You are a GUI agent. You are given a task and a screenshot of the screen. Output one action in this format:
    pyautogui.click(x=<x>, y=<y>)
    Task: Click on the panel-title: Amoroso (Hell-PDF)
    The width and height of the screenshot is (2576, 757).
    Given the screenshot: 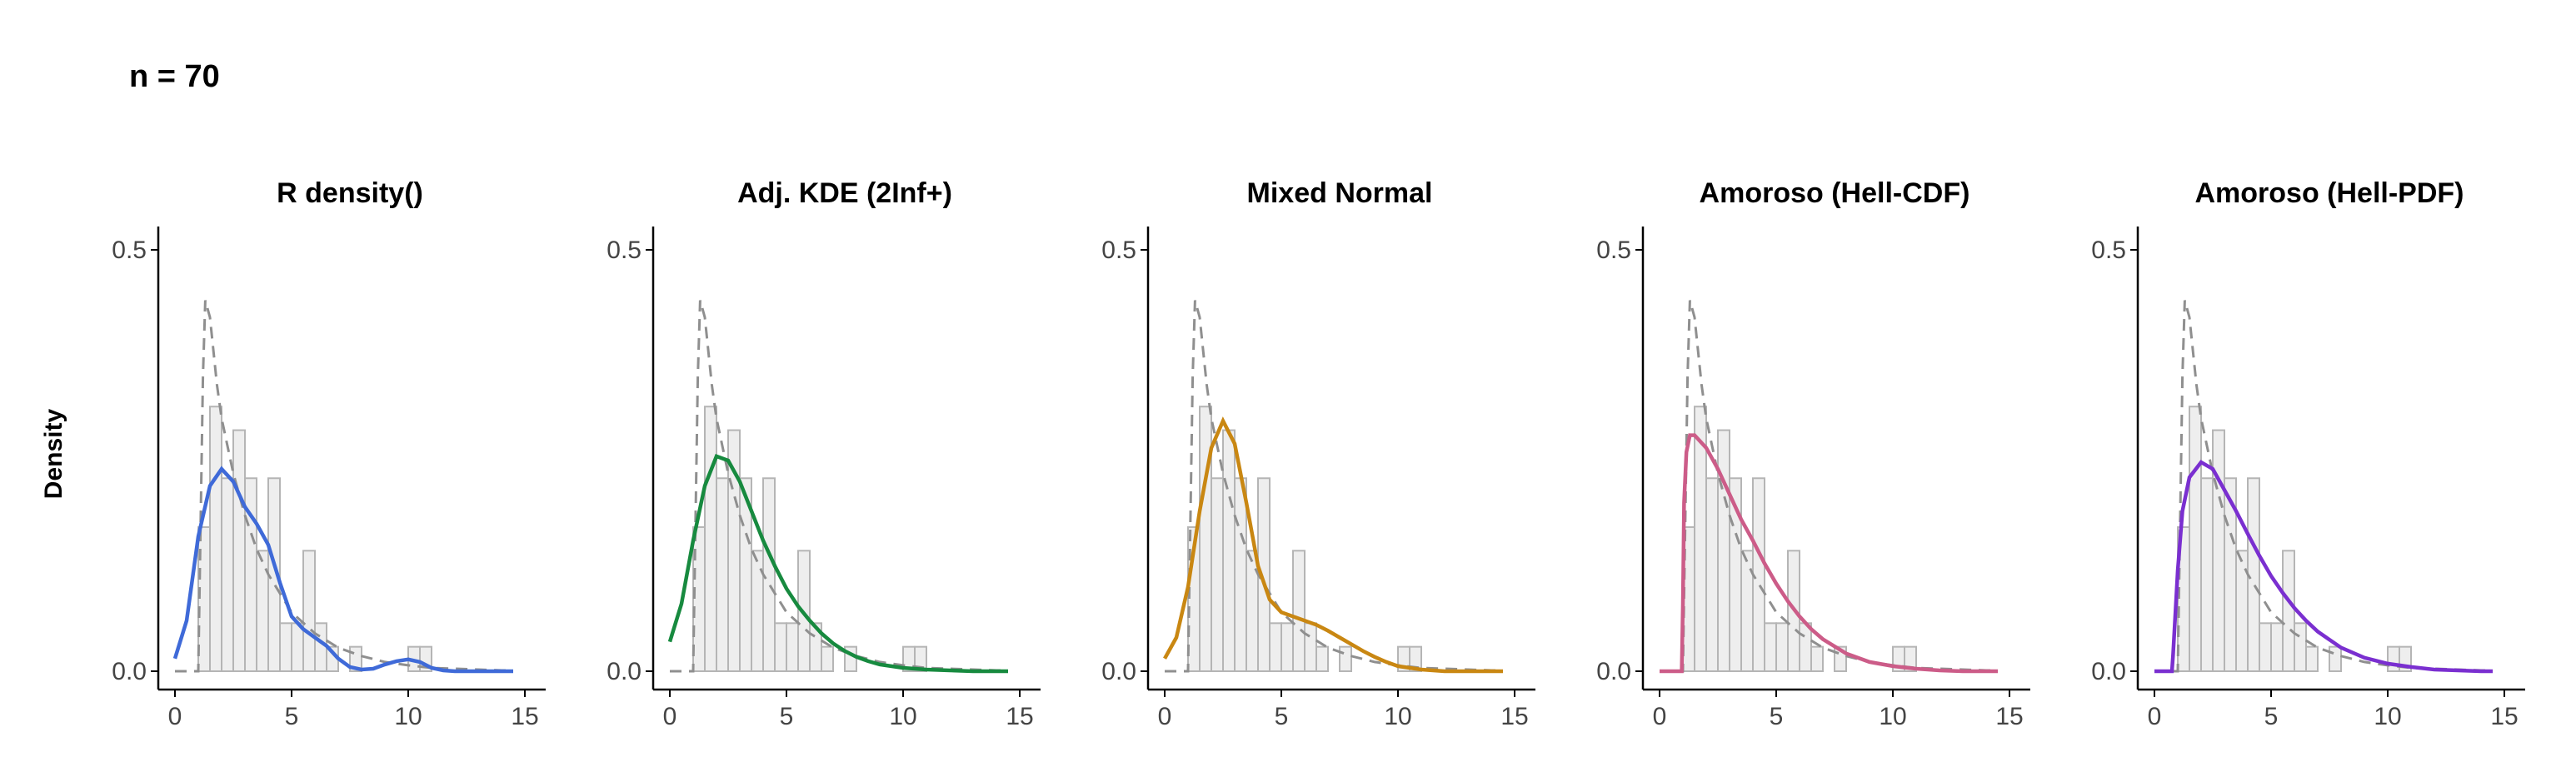 What is the action you would take?
    pyautogui.click(x=2329, y=193)
    